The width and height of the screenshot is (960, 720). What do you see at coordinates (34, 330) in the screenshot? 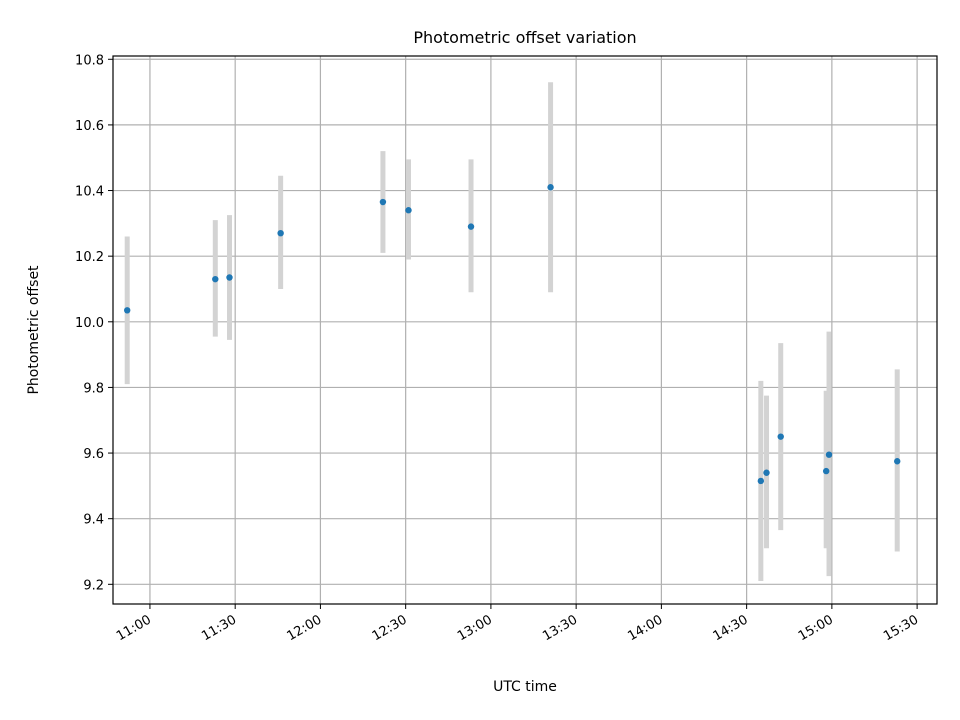
I see `y-axis-label: Photometric offset` at bounding box center [34, 330].